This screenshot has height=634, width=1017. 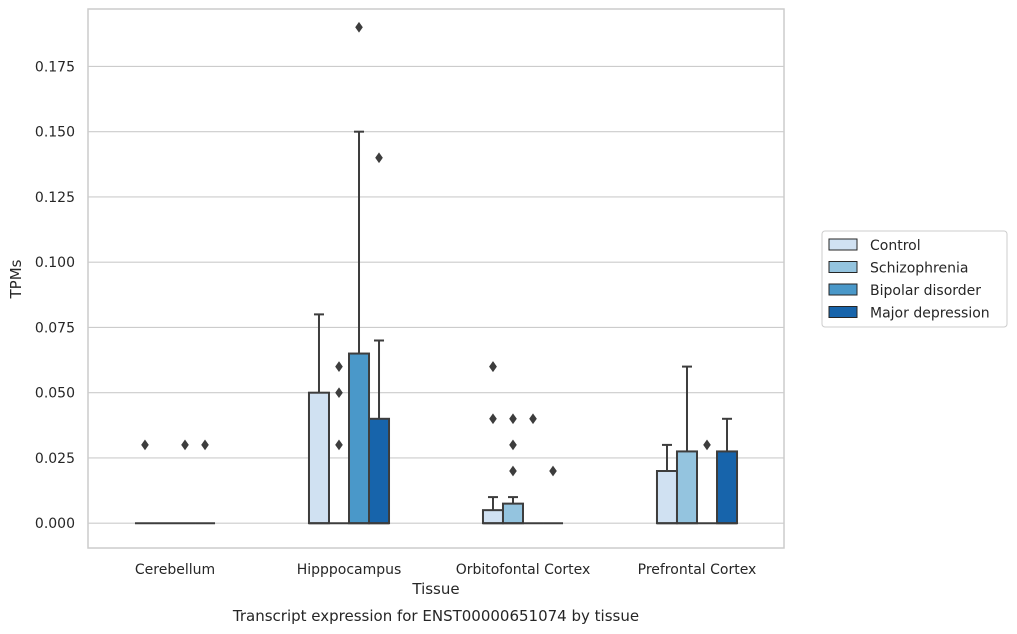 I want to click on y-tick-label: 0.000, so click(x=55, y=524).